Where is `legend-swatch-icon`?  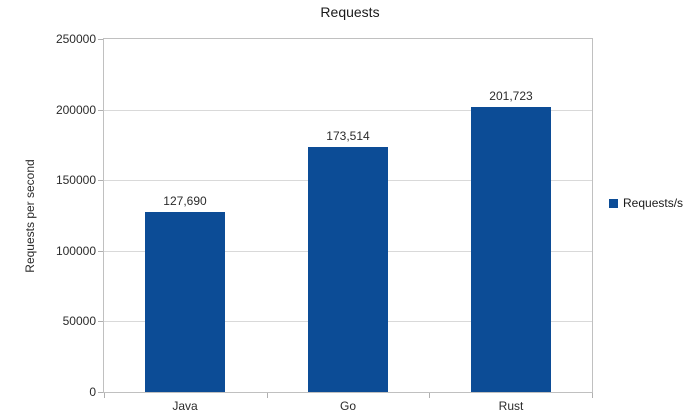
legend-swatch-icon is located at coordinates (613, 203).